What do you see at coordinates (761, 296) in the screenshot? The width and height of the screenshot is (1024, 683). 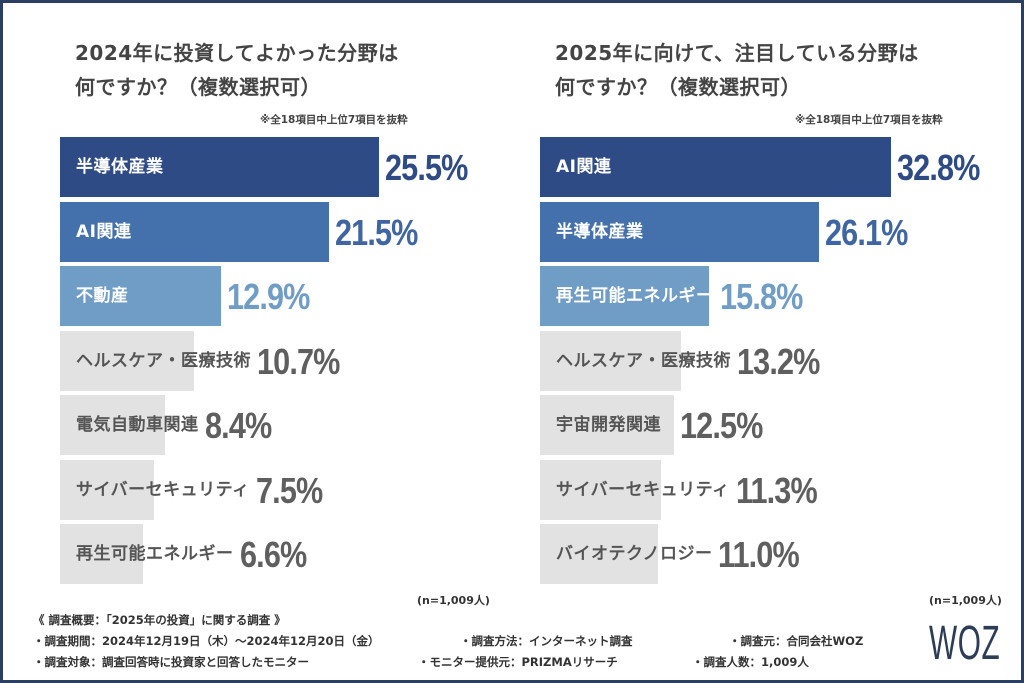 I see `bar-value: 15.8%` at bounding box center [761, 296].